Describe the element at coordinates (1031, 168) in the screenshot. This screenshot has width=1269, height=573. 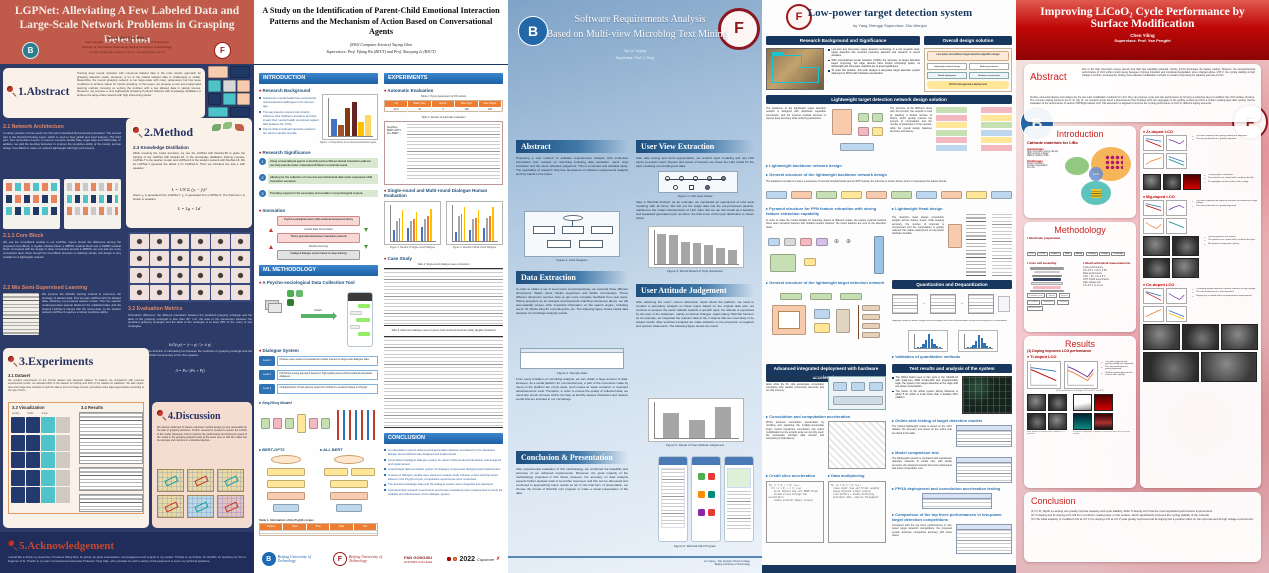
I see `p5-challenge-item: Co cost` at that location.